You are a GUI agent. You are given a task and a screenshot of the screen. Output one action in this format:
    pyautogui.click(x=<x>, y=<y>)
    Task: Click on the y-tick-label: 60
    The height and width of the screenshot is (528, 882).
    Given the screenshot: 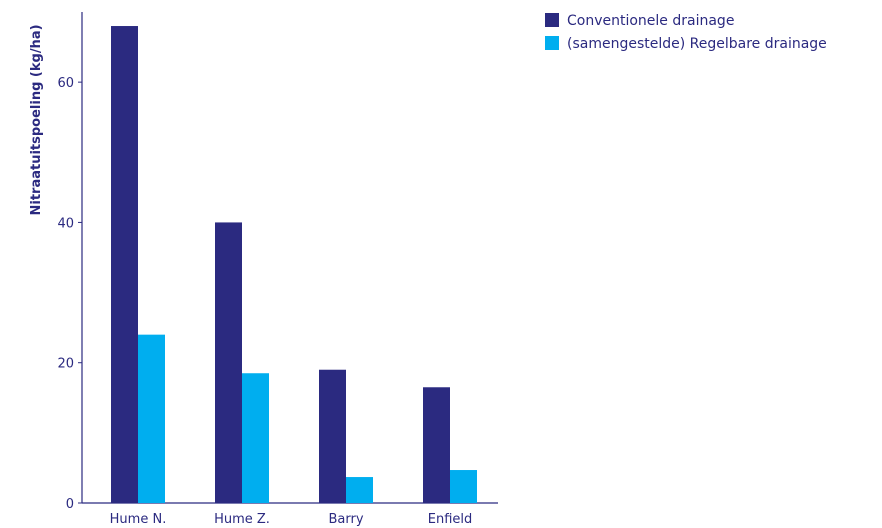 What is the action you would take?
    pyautogui.click(x=65, y=83)
    